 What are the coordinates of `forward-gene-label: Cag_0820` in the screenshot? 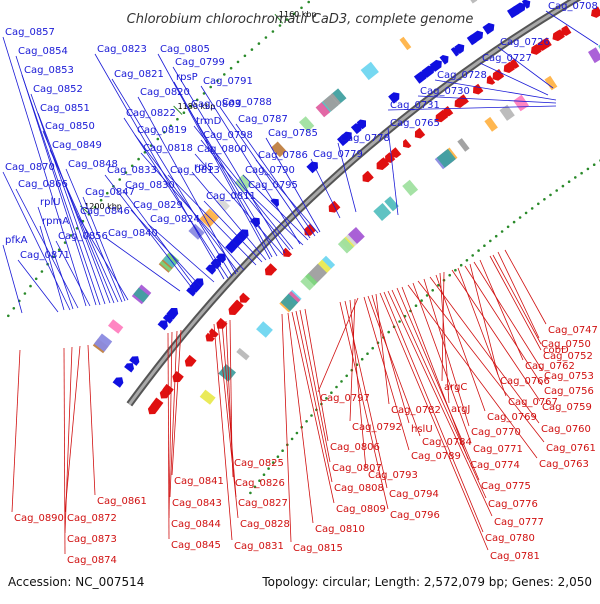 It's located at (165, 92).